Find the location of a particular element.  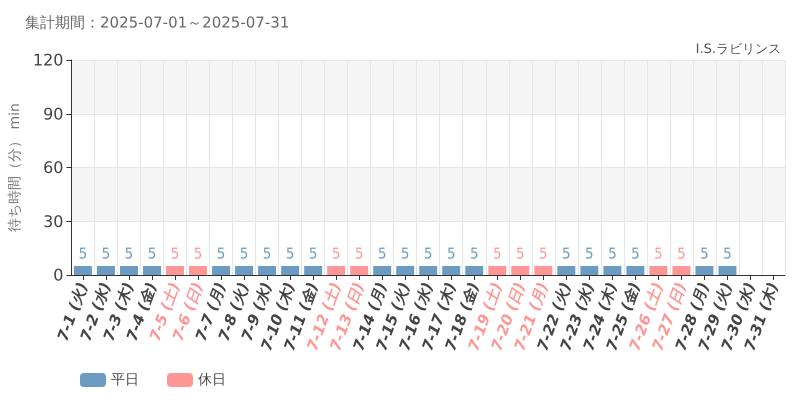

legend-label: 休日 is located at coordinates (212, 380).